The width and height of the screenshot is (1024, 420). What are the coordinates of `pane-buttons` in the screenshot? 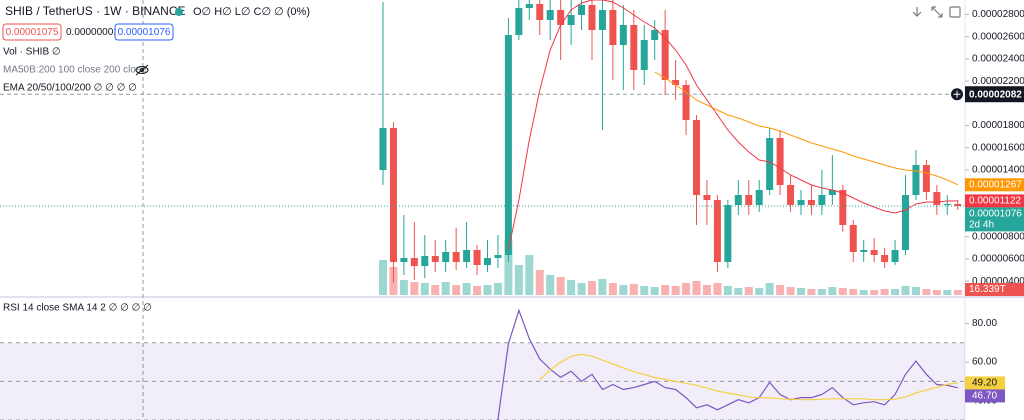 It's located at (936, 12).